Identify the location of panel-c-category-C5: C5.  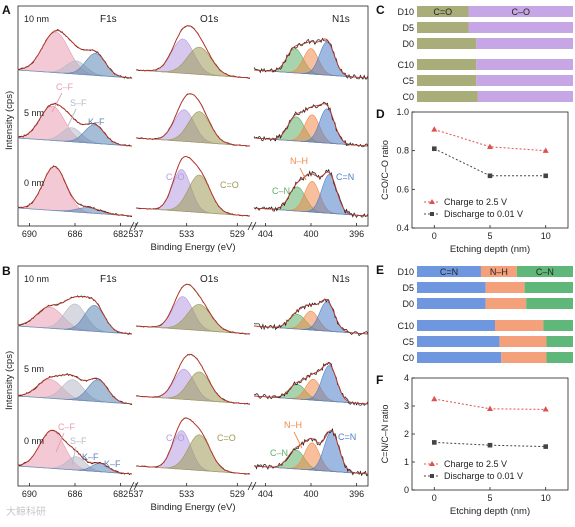
(408, 81).